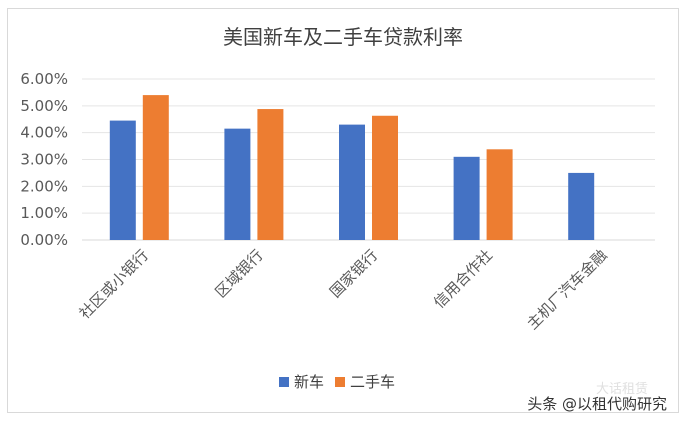 Image resolution: width=686 pixels, height=422 pixels. I want to click on x-category-label: 区域银行, so click(239, 273).